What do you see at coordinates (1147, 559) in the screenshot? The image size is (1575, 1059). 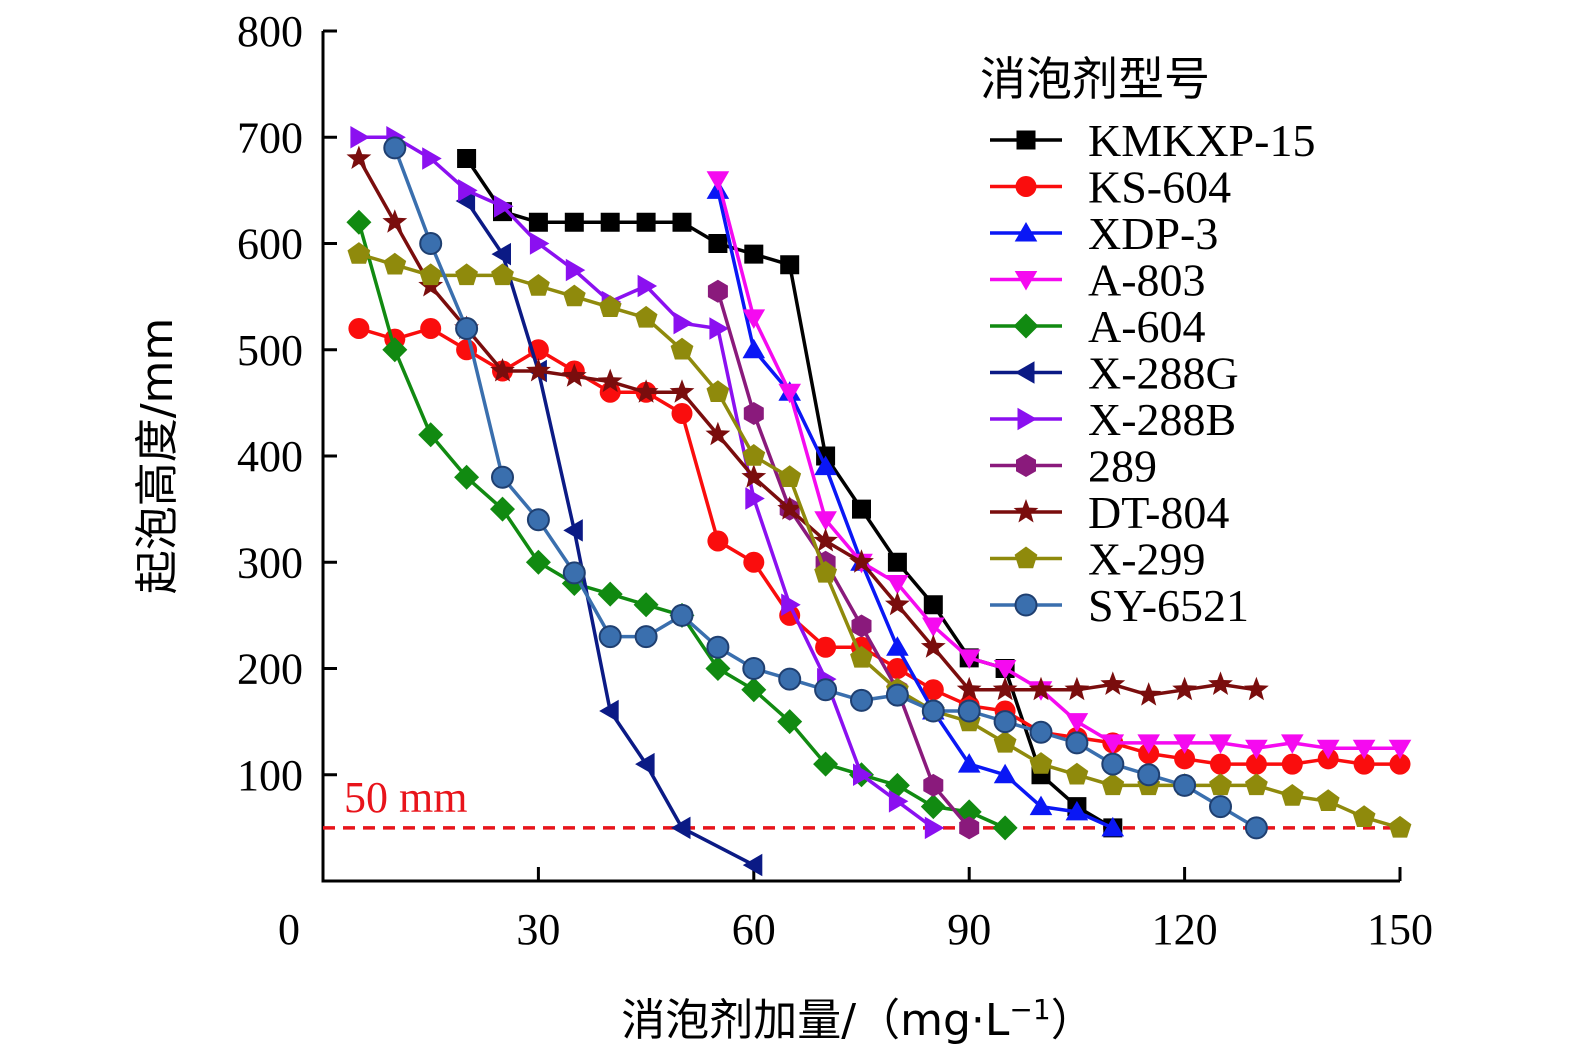 I see `legend-label: X-299` at bounding box center [1147, 559].